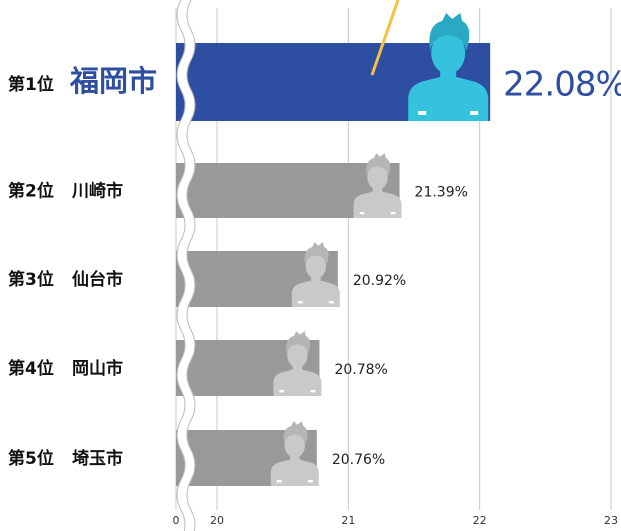  What do you see at coordinates (348, 520) in the screenshot?
I see `x-tick-label: 21` at bounding box center [348, 520].